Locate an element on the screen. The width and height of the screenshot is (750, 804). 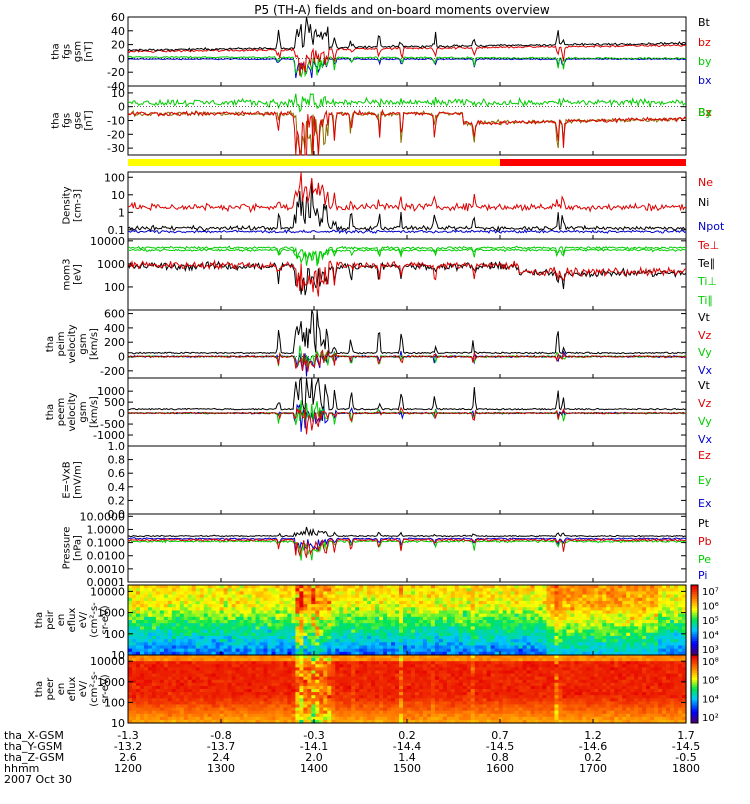
y-axis-label: (cm²-s- is located at coordinates (94, 620).